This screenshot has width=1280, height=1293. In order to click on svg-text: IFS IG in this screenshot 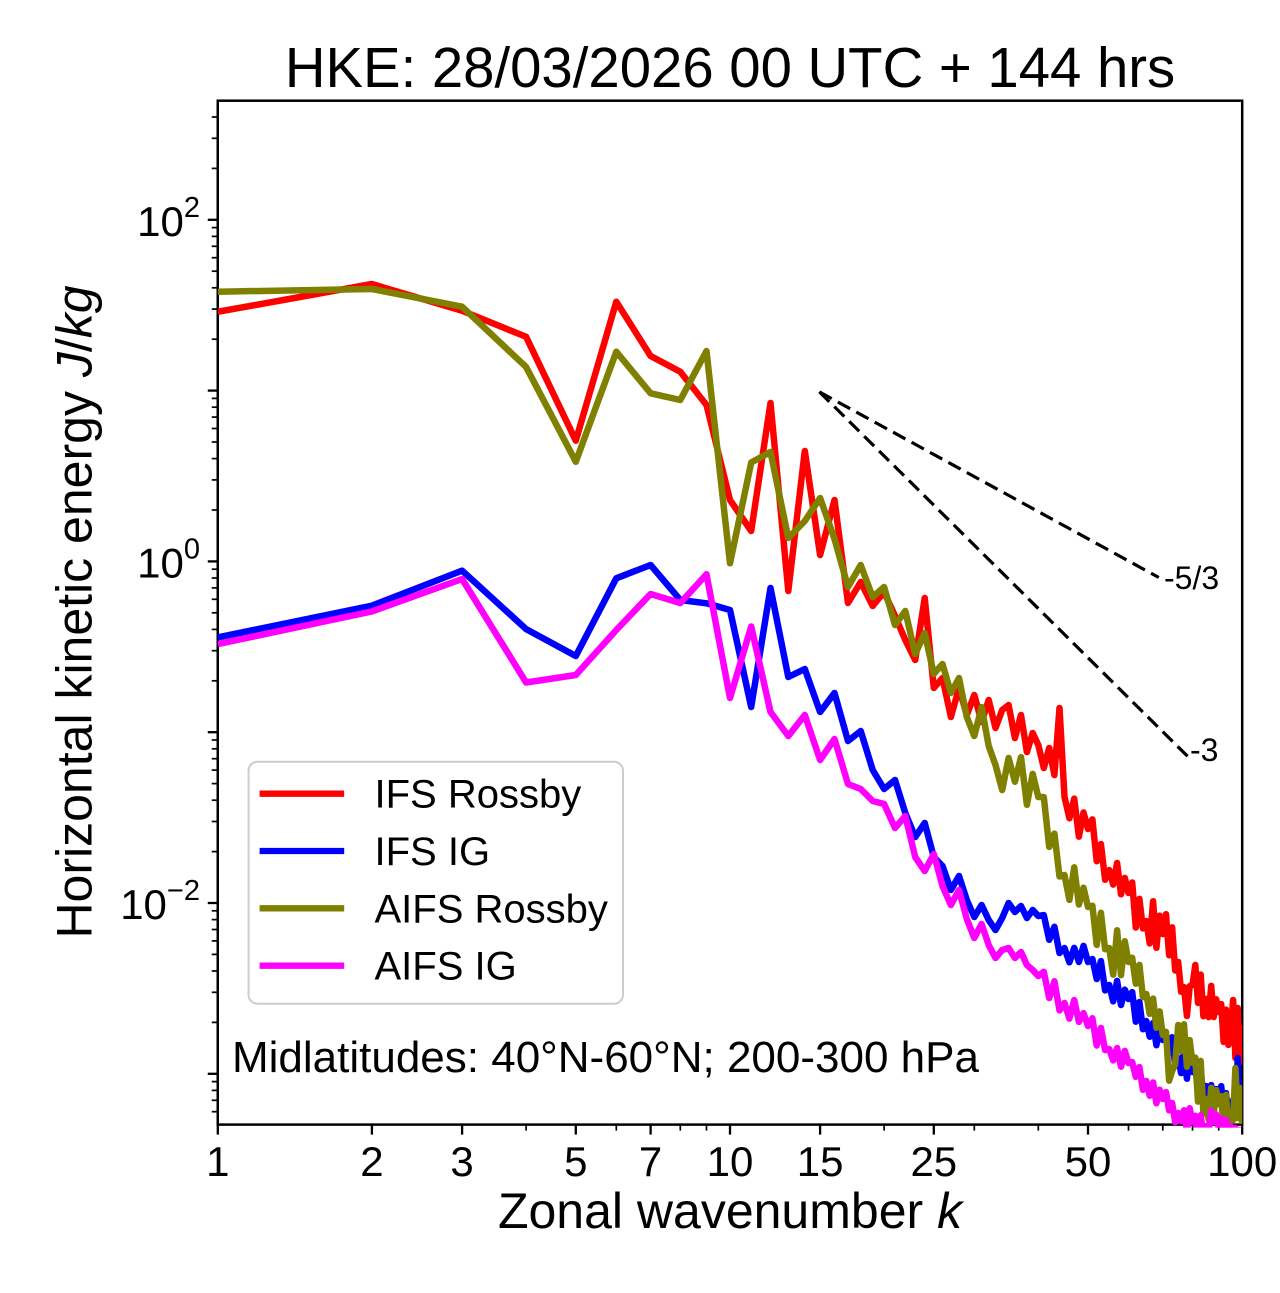, I will do `click(433, 852)`.